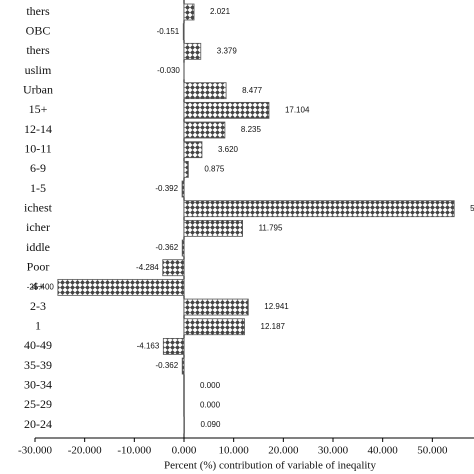 This screenshot has height=474, width=474. What do you see at coordinates (38, 365) in the screenshot?
I see `y-tick-label: 35-39` at bounding box center [38, 365].